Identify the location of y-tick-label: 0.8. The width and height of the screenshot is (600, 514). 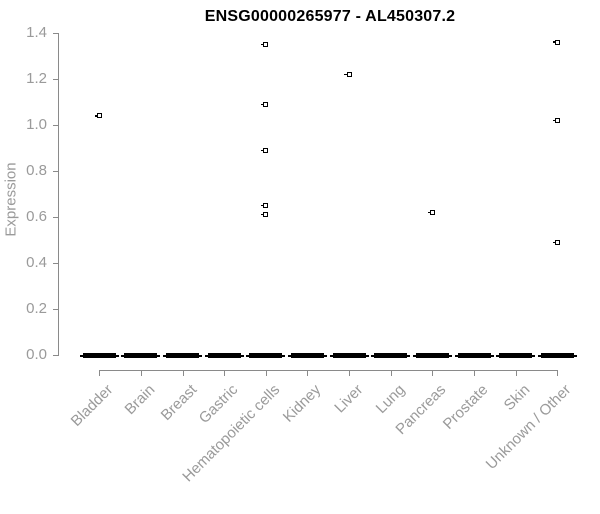
(36, 170).